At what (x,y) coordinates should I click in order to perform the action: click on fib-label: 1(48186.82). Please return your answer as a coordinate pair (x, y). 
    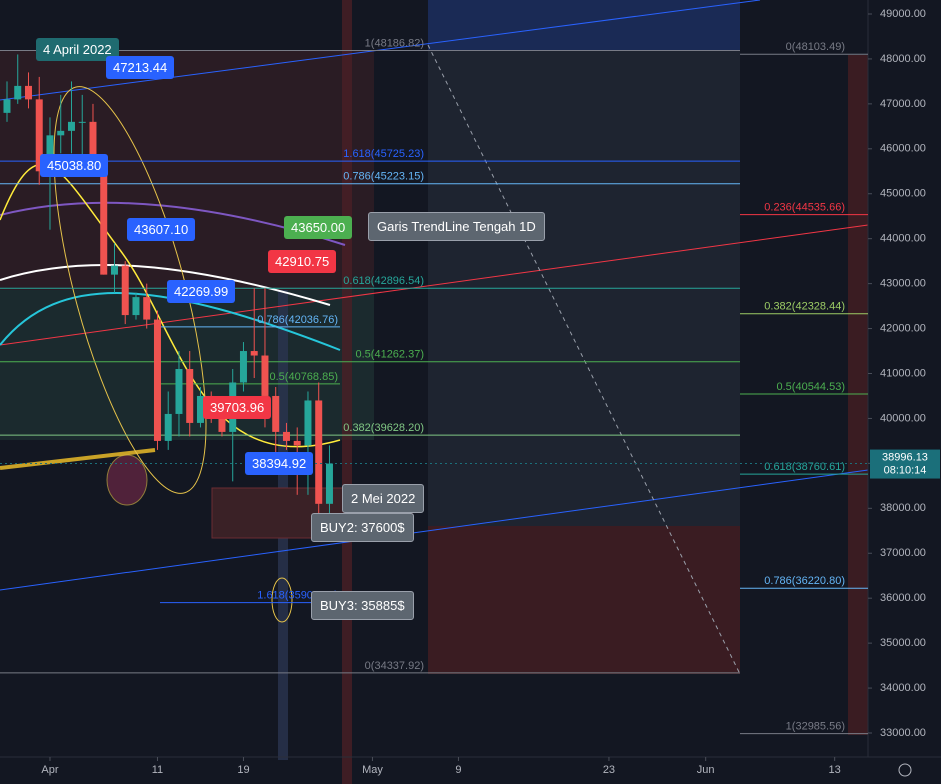
    Looking at the image, I should click on (394, 43).